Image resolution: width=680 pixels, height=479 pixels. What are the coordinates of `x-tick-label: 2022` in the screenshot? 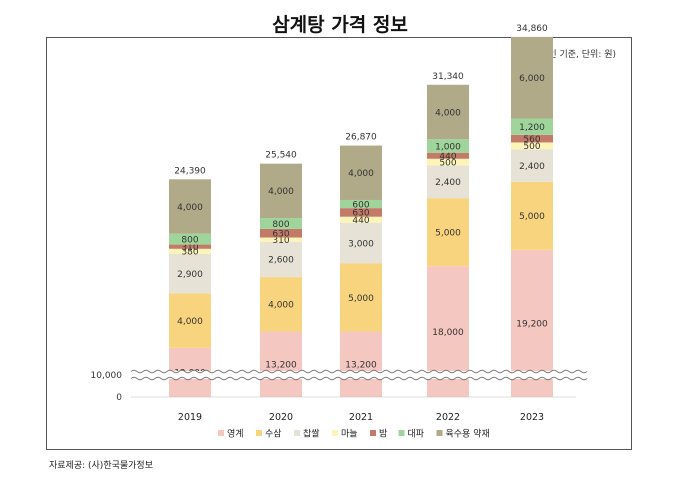 It's located at (448, 417).